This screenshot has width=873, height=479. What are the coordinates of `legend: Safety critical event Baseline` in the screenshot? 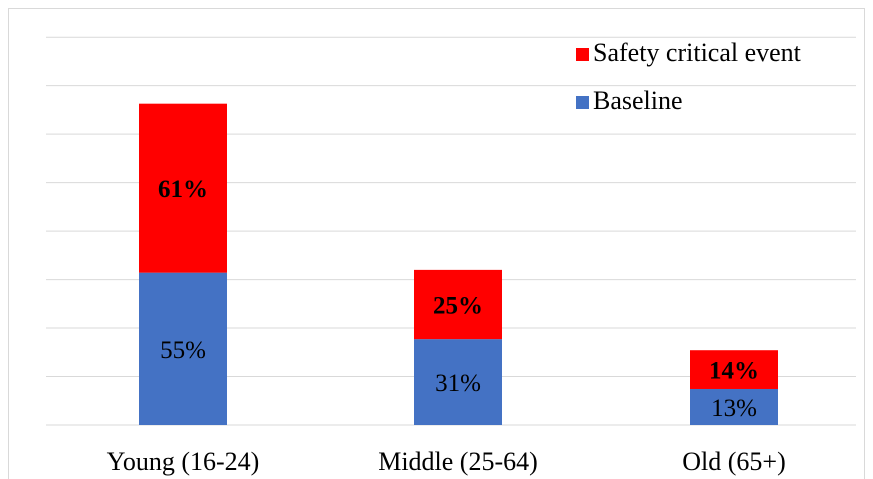 It's located at (689, 76).